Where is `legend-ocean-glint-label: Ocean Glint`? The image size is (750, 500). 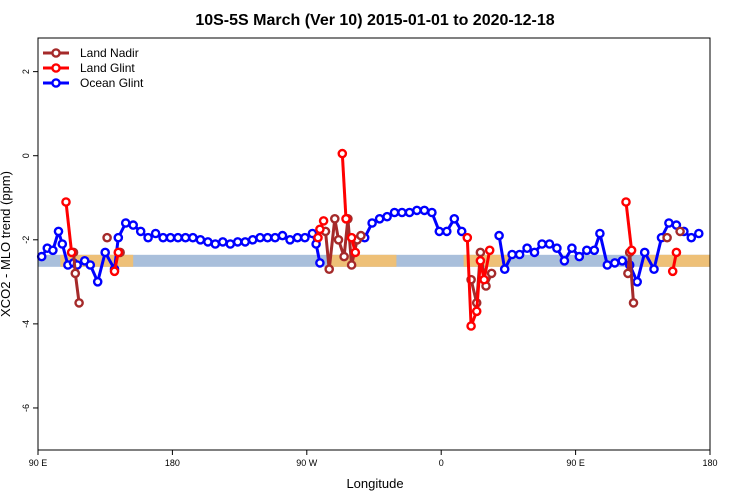 legend-ocean-glint-label: Ocean Glint is located at coordinates (112, 83).